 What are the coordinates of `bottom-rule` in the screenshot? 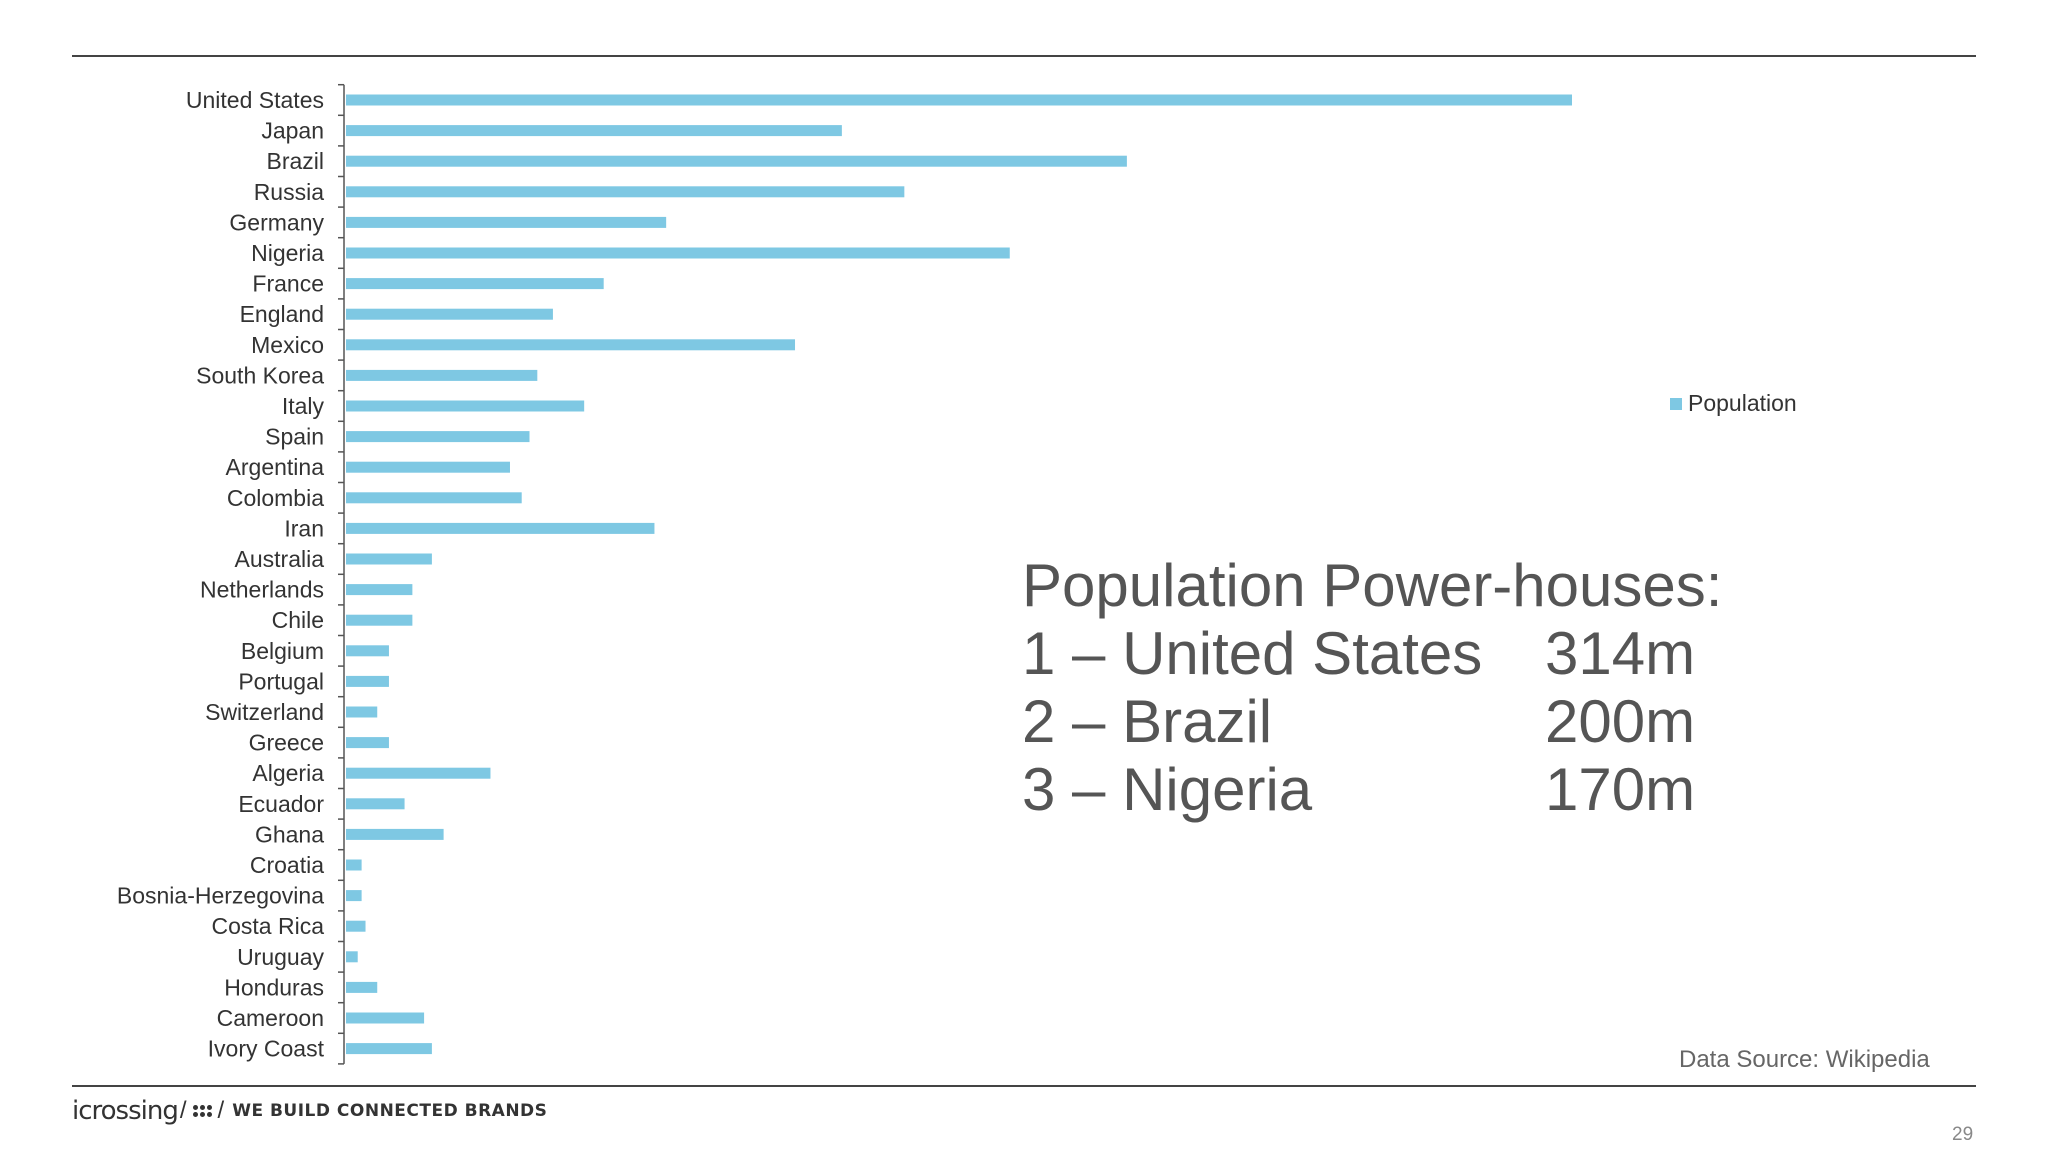 It's located at (1024, 1086).